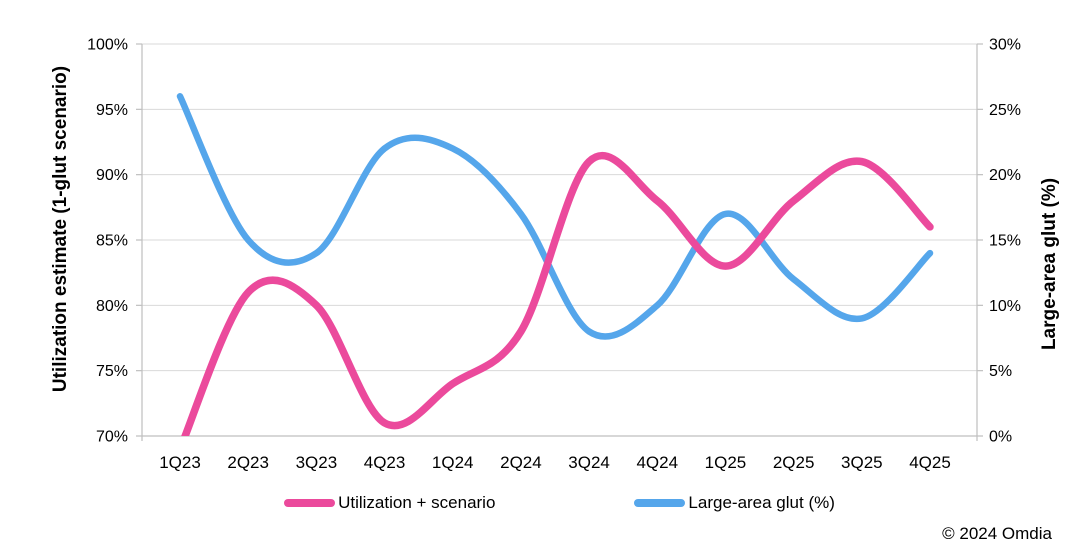 This screenshot has height=552, width=1080. Describe the element at coordinates (794, 462) in the screenshot. I see `x-tick-label: 2Q25` at that location.